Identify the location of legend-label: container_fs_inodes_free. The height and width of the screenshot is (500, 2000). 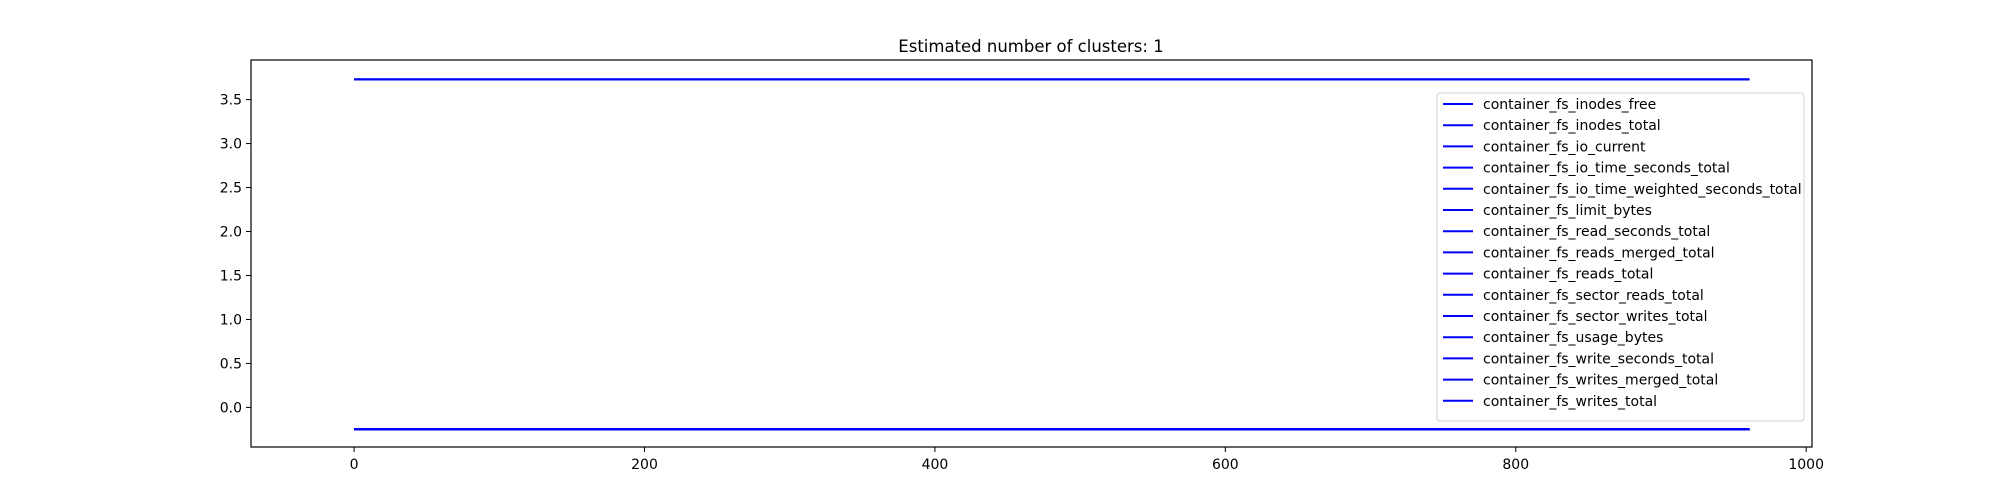
(1569, 105).